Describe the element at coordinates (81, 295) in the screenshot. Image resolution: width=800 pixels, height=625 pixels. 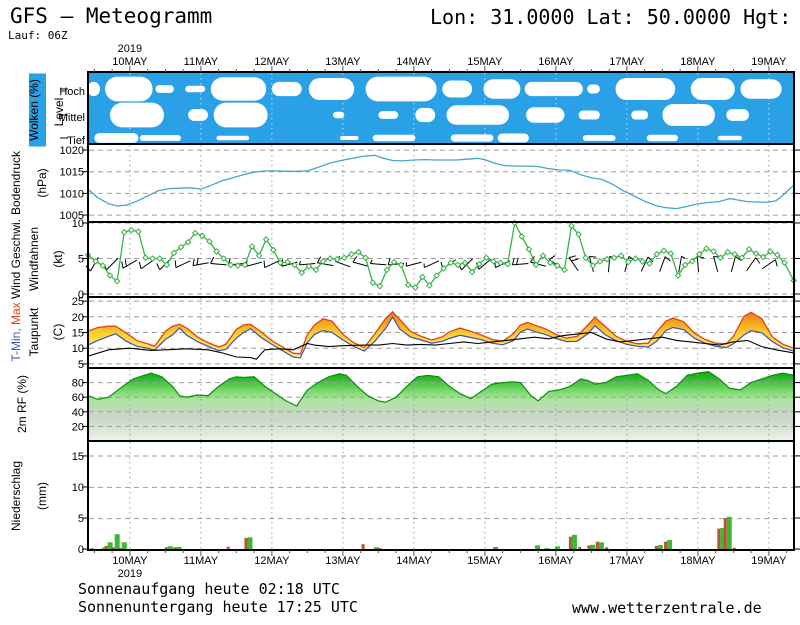
I see `y-tick-label: 0` at that location.